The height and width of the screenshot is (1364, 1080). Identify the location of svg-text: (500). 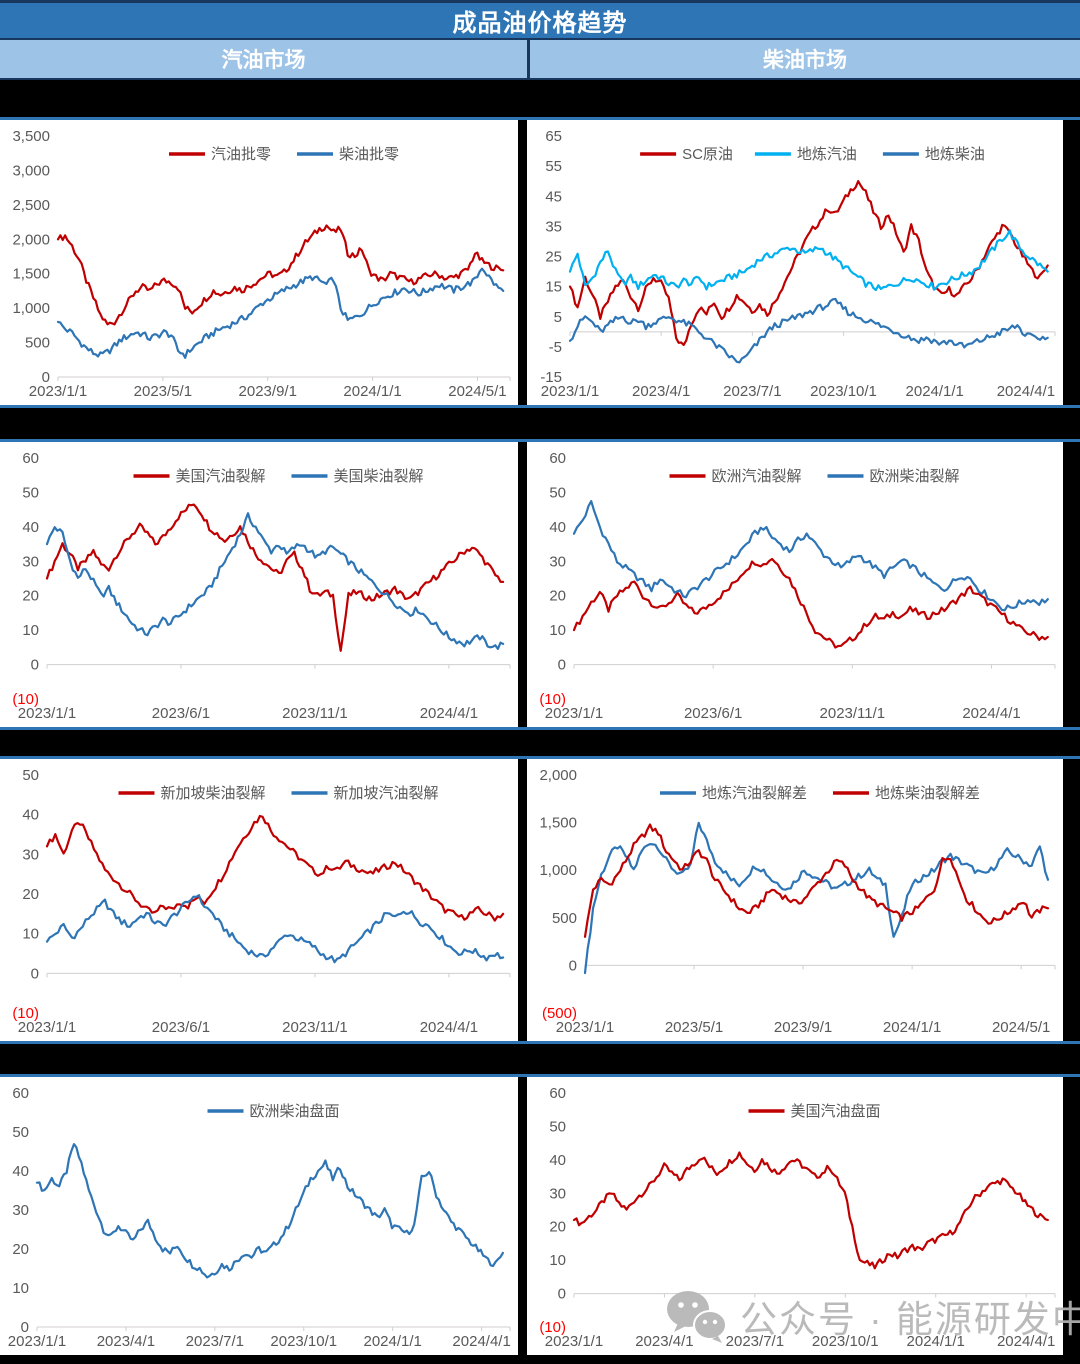
(559, 1013).